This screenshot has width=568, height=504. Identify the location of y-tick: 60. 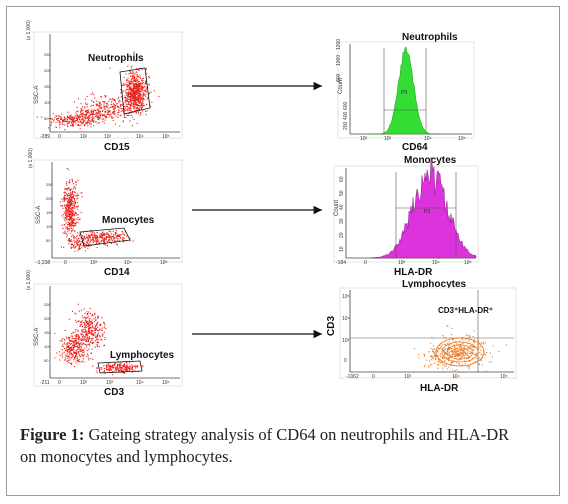
(342, 179).